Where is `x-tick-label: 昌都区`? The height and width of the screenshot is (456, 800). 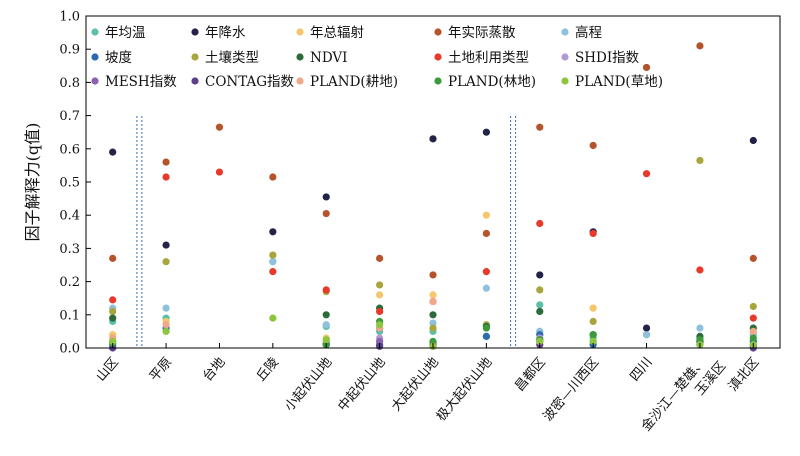 x-tick-label: 昌都区 is located at coordinates (530, 375).